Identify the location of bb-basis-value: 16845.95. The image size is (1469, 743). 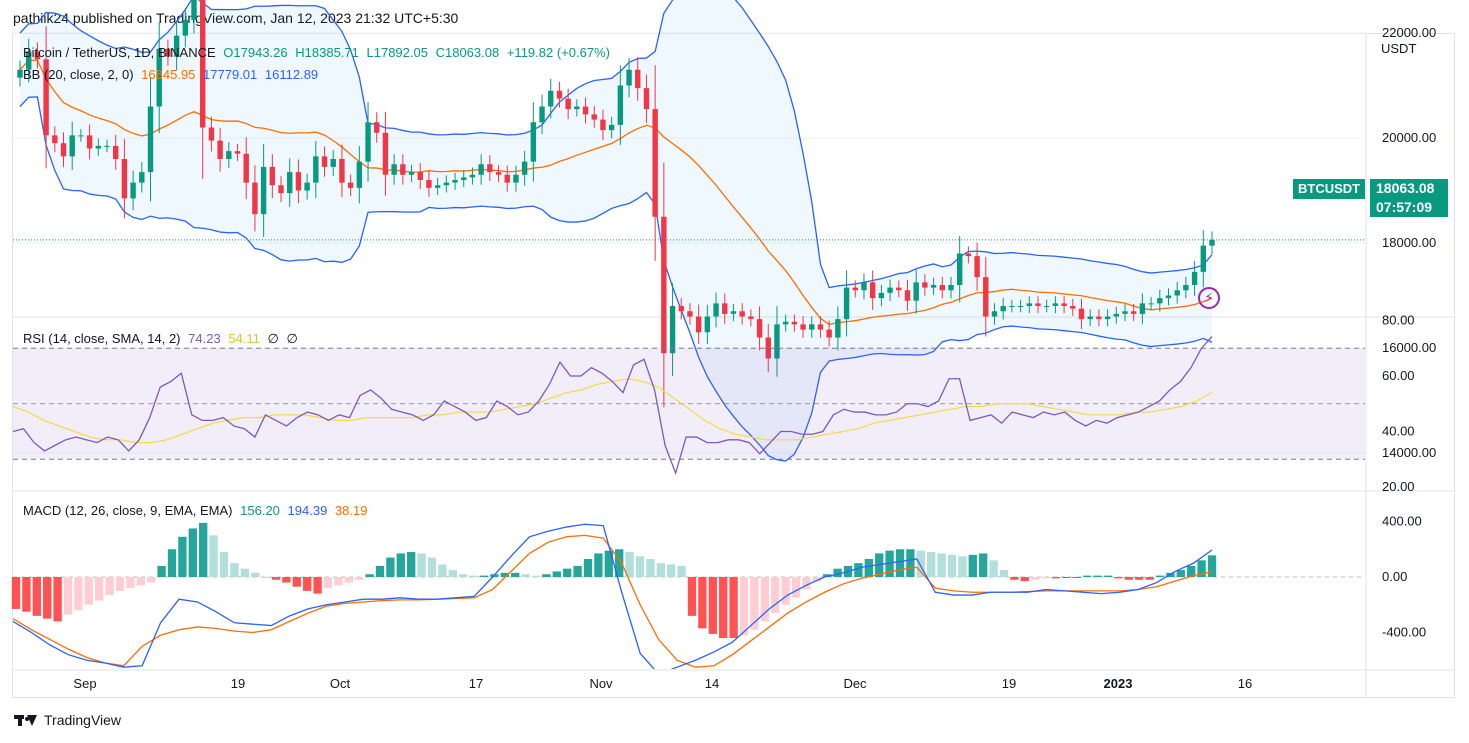
(168, 74).